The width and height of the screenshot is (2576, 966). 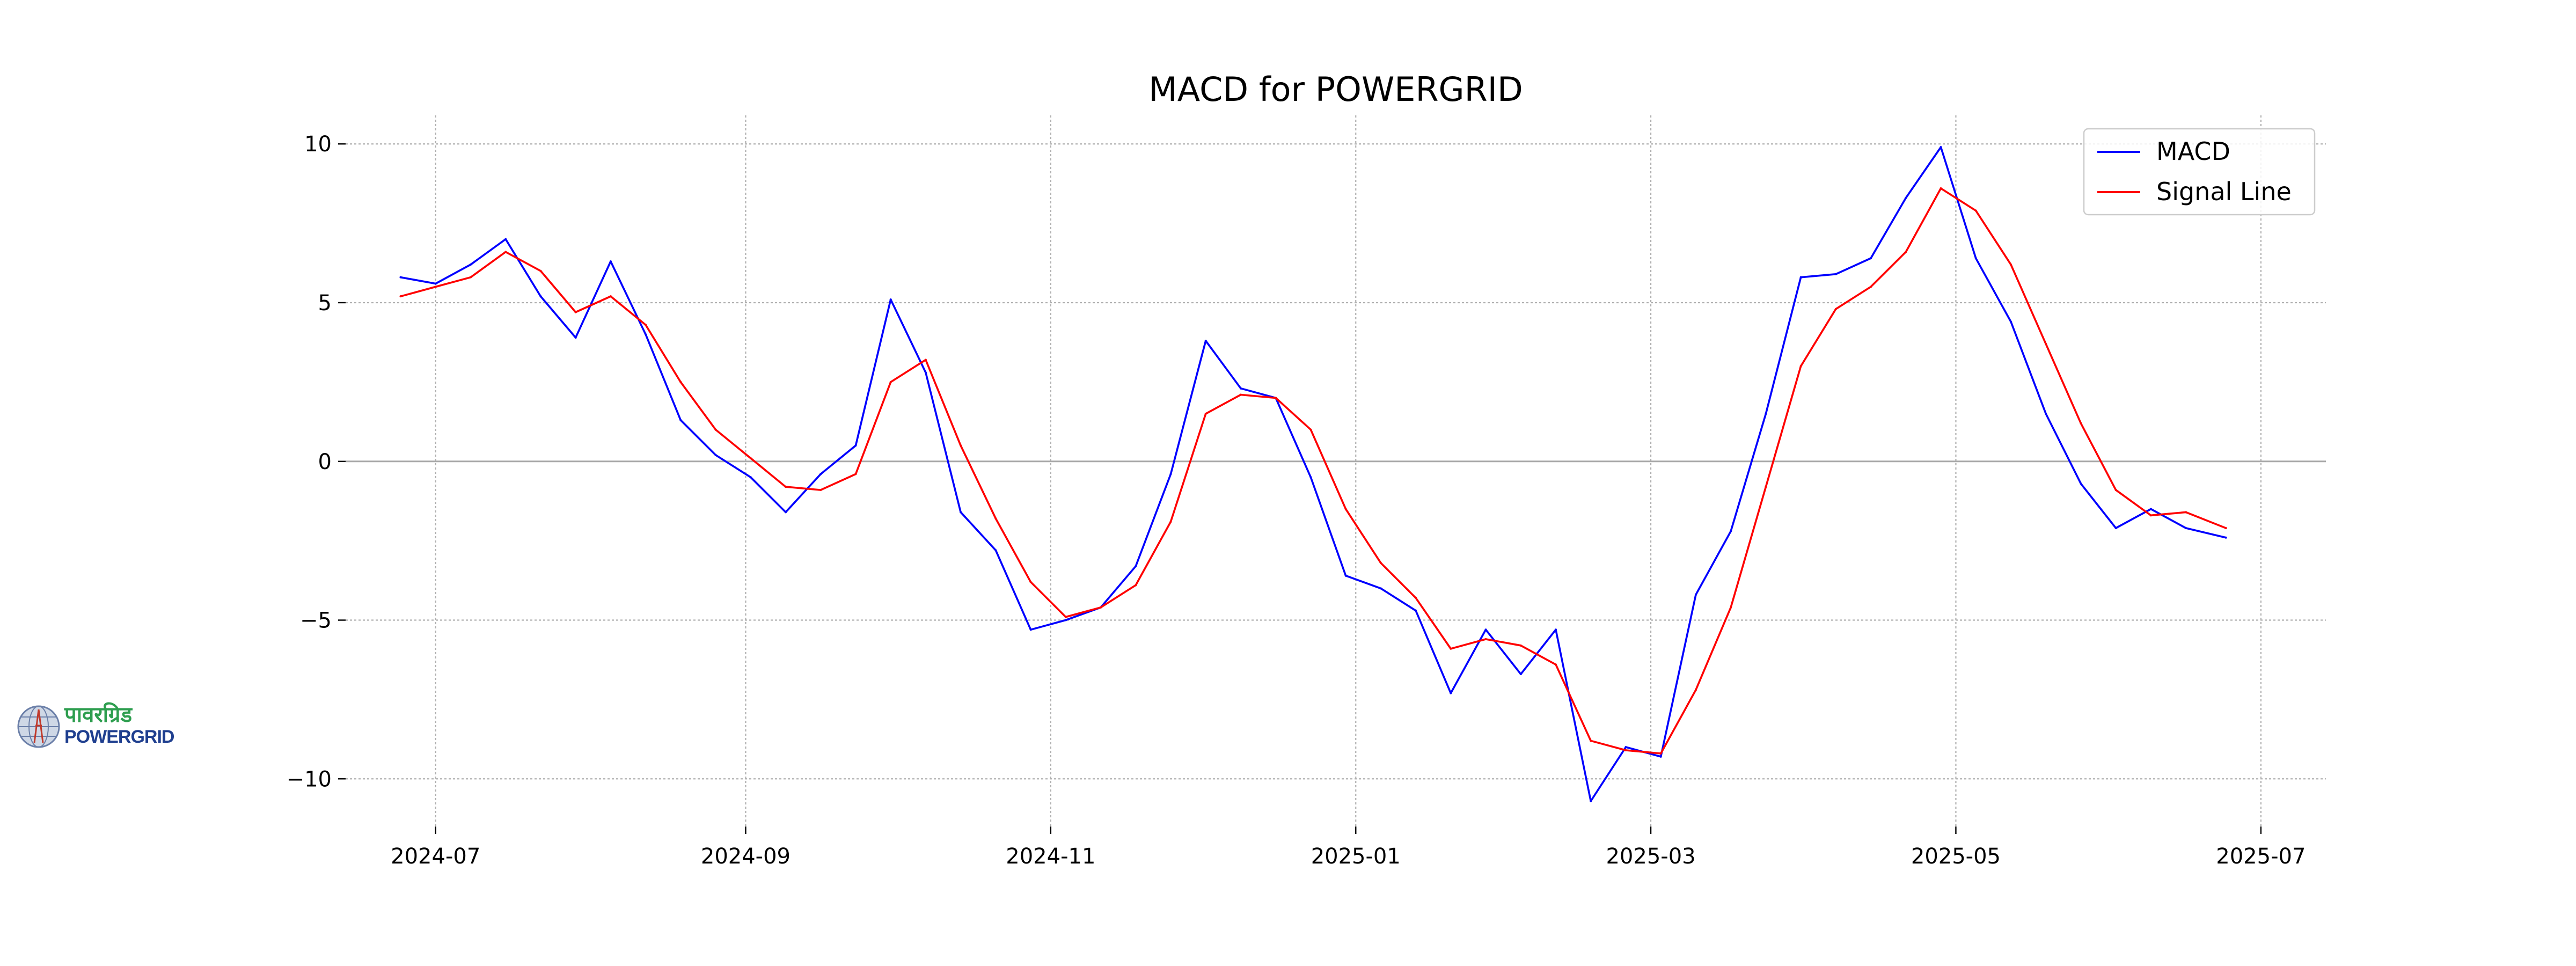 I want to click on powergrid-logo: पावरग्रिड POWERGRID, so click(x=95, y=726).